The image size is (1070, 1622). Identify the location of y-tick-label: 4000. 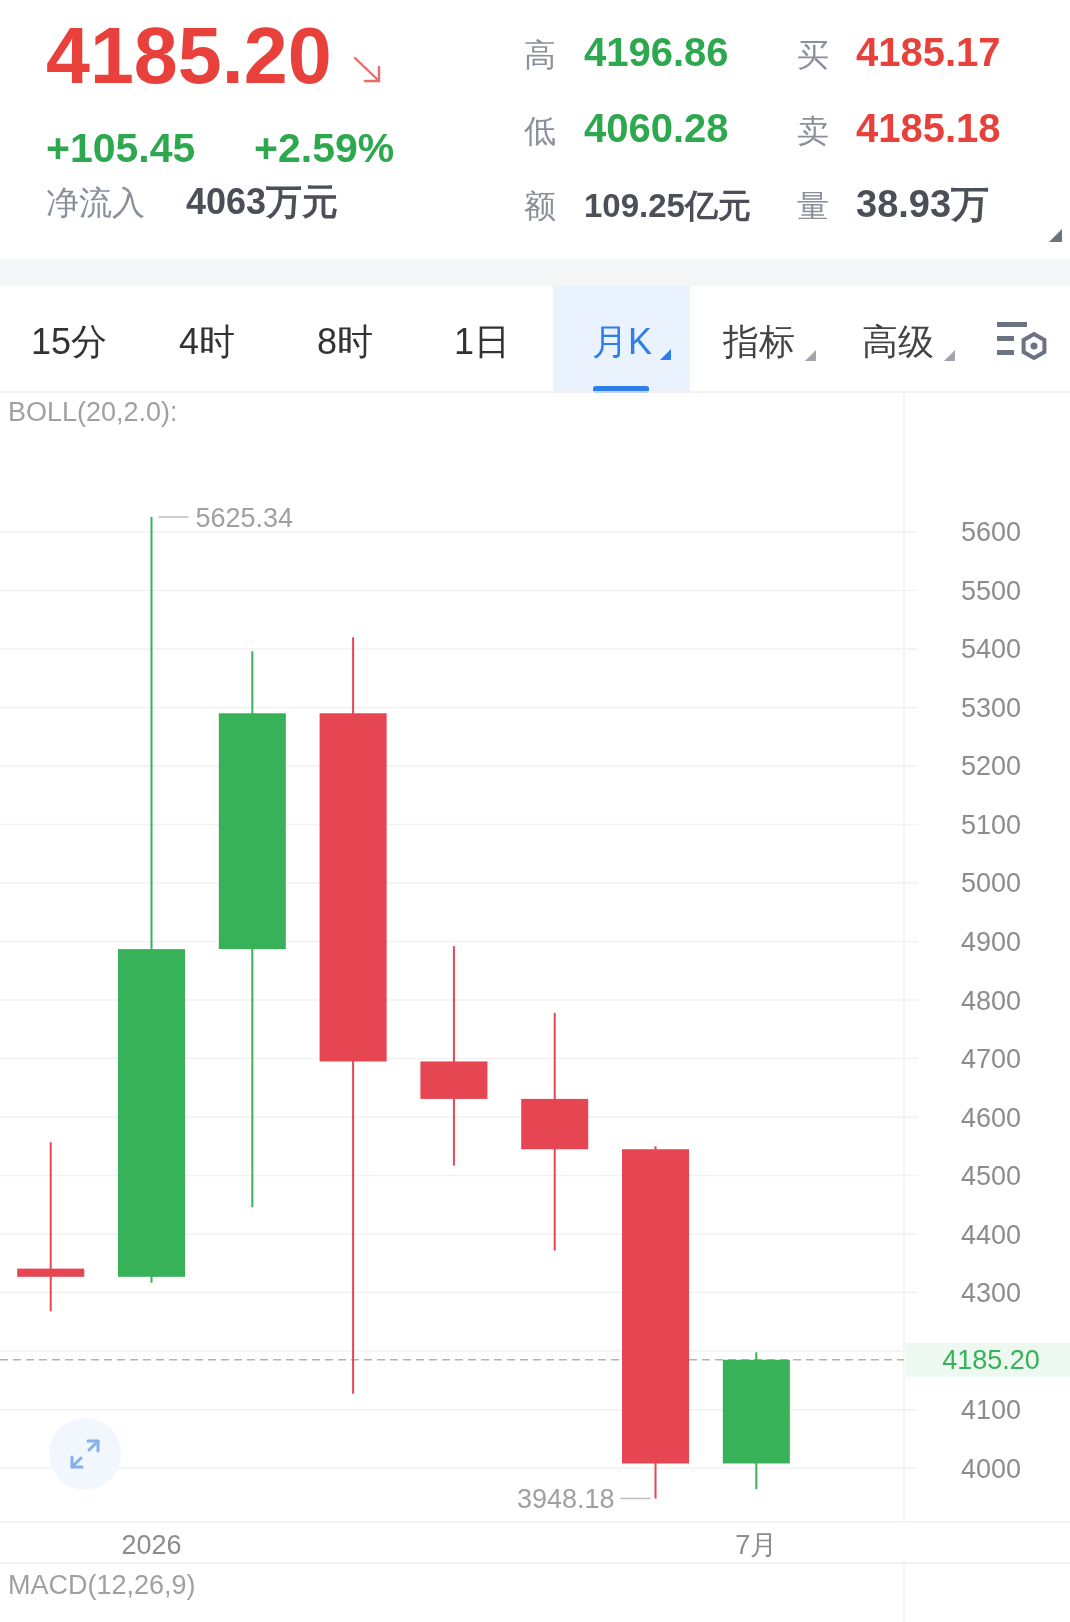
(991, 1468).